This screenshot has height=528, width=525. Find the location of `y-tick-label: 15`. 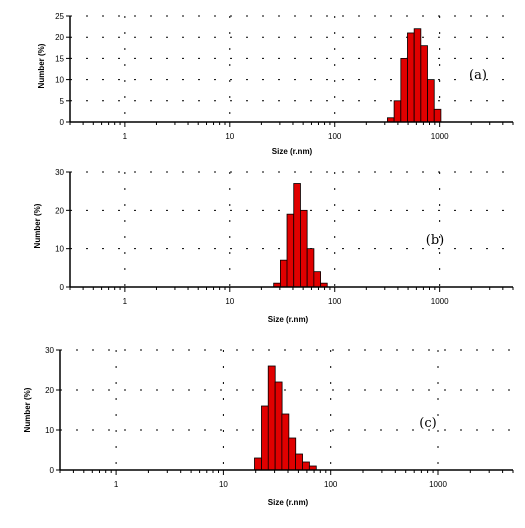

y-tick-label: 15 is located at coordinates (59, 58).